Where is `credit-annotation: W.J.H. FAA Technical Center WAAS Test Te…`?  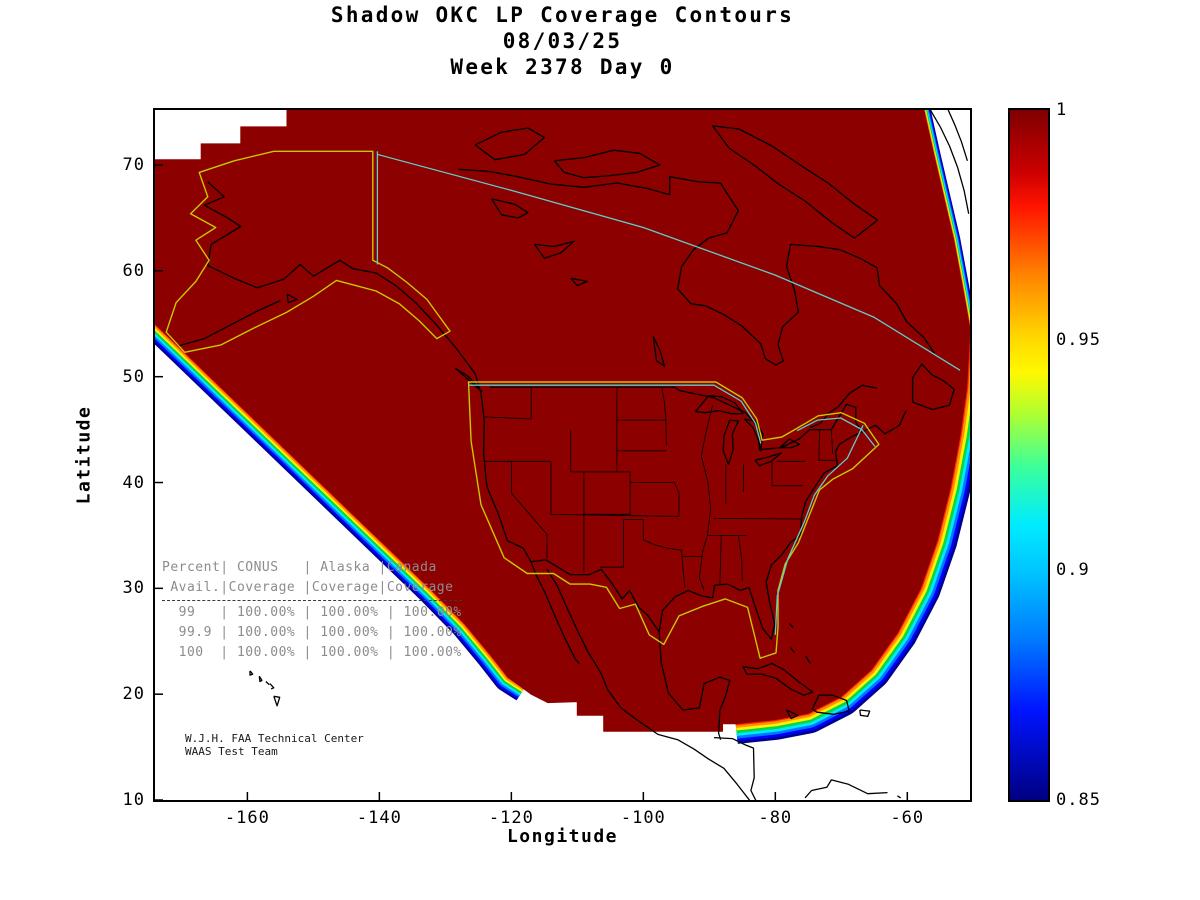
credit-annotation: W.J.H. FAA Technical Center WAAS Test Te… is located at coordinates (274, 745).